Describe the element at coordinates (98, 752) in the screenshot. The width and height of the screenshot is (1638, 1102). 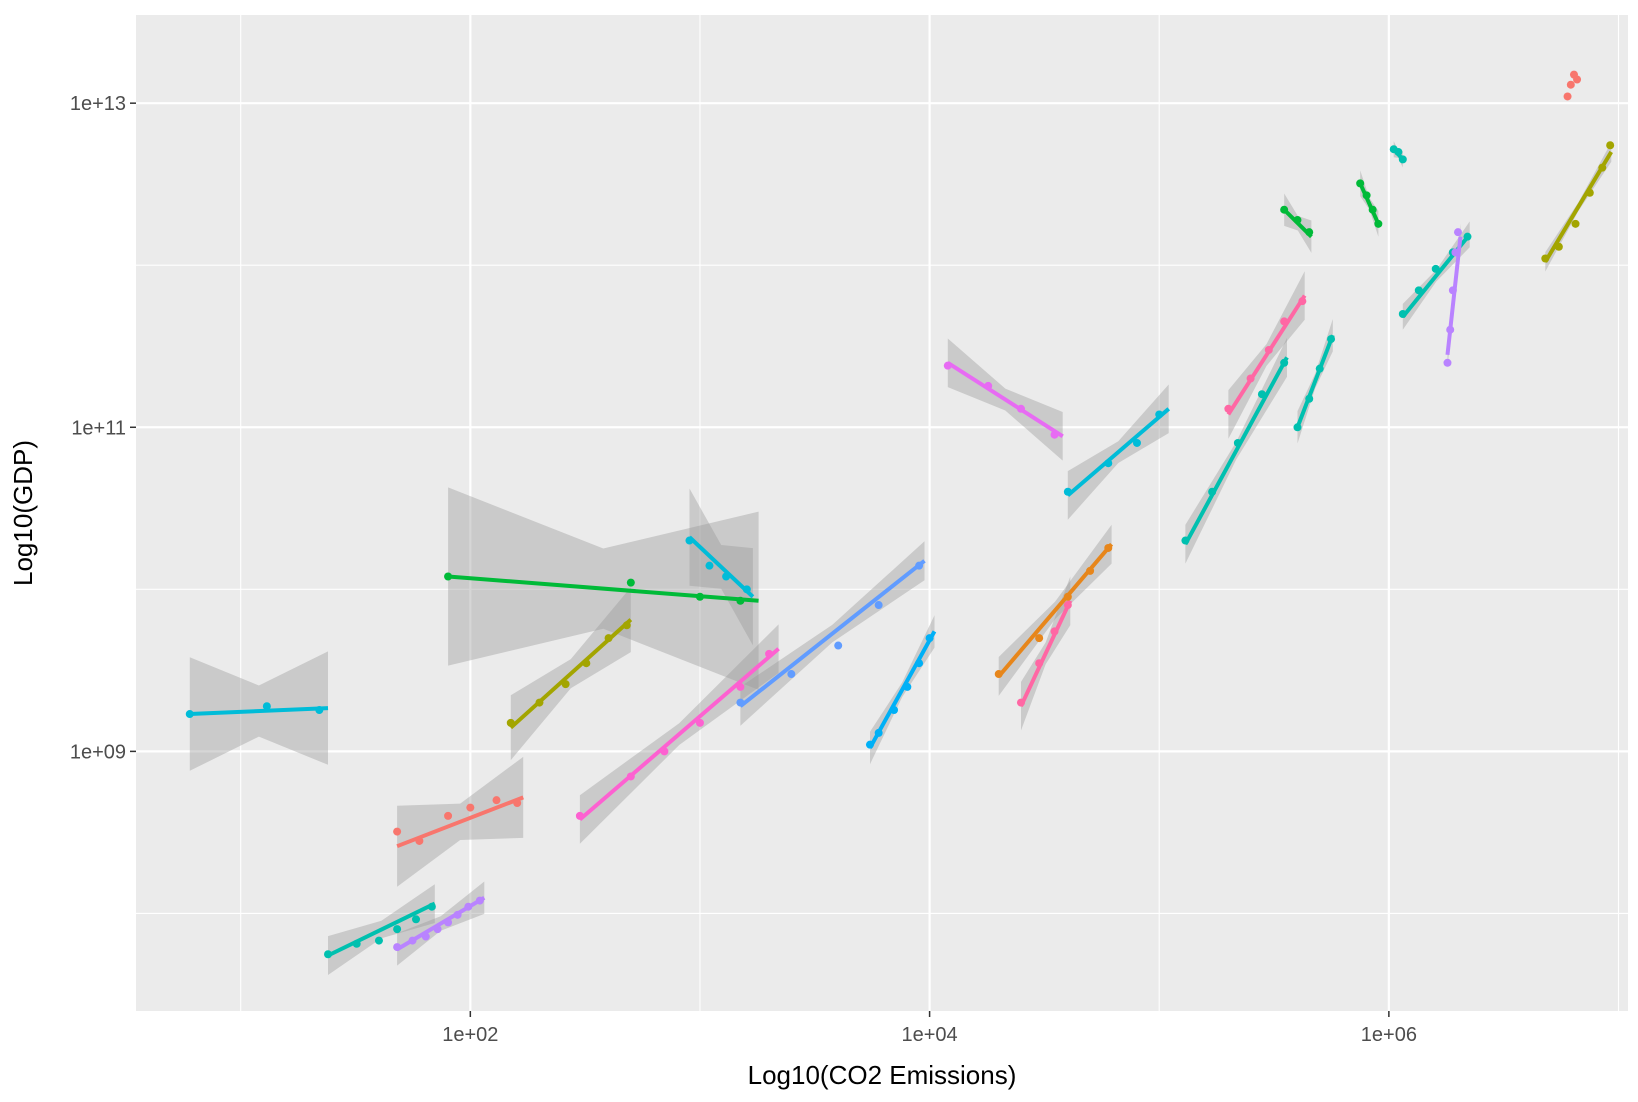
I see `y-tick-label: 1e+09` at that location.